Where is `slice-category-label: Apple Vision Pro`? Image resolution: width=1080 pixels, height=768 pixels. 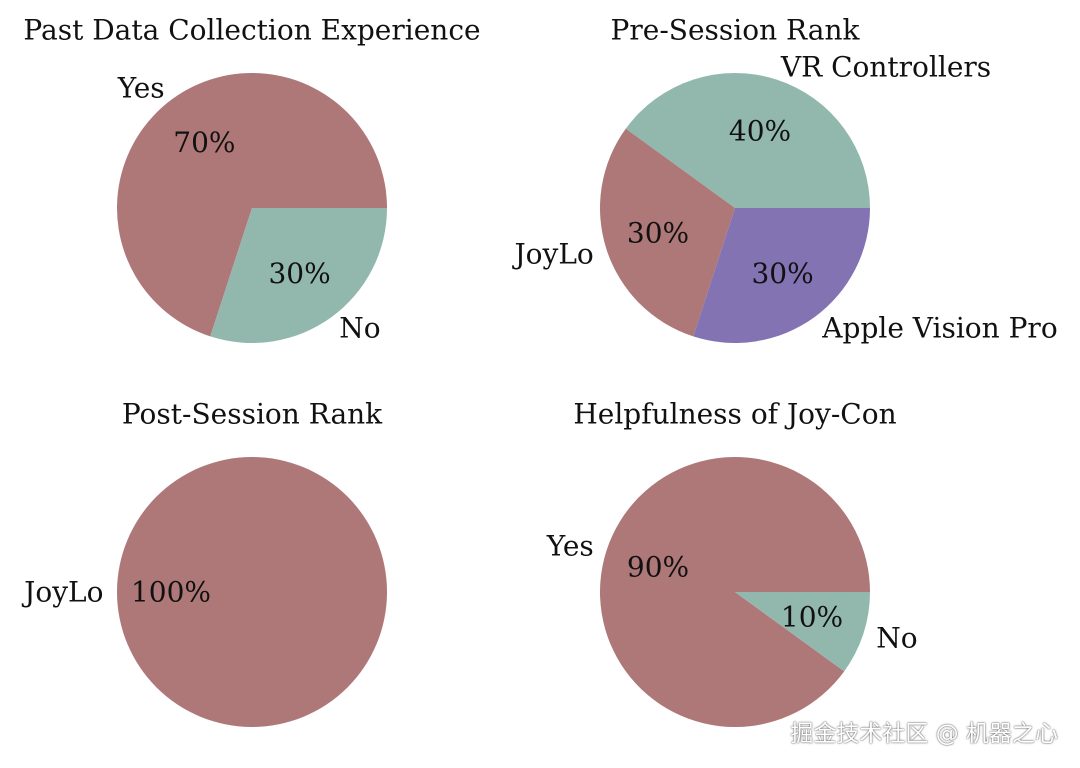
slice-category-label: Apple Vision Pro is located at coordinates (939, 328).